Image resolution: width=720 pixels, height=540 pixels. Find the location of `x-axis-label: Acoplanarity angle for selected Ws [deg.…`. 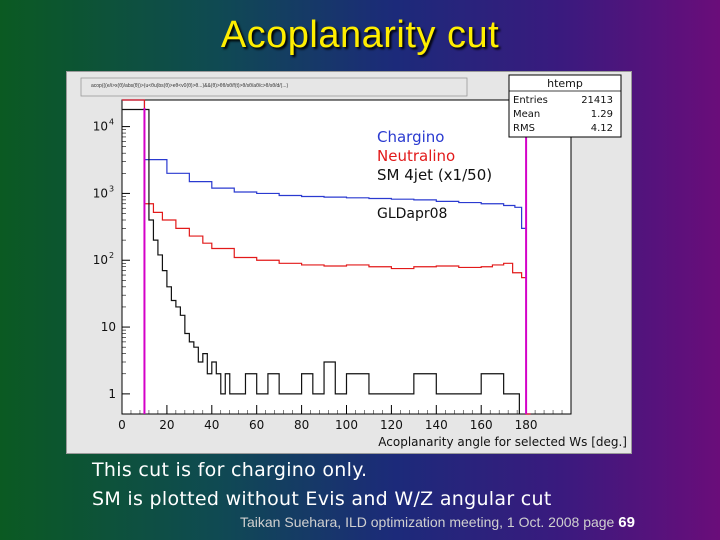

x-axis-label: Acoplanarity angle for selected Ws [deg.… is located at coordinates (502, 442).